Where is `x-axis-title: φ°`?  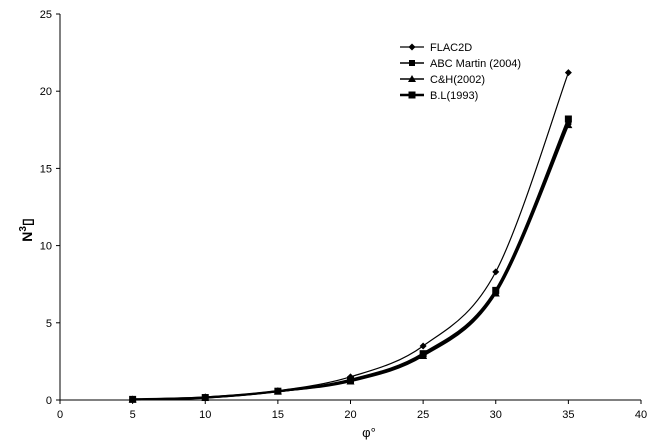 x-axis-title: φ° is located at coordinates (369, 432).